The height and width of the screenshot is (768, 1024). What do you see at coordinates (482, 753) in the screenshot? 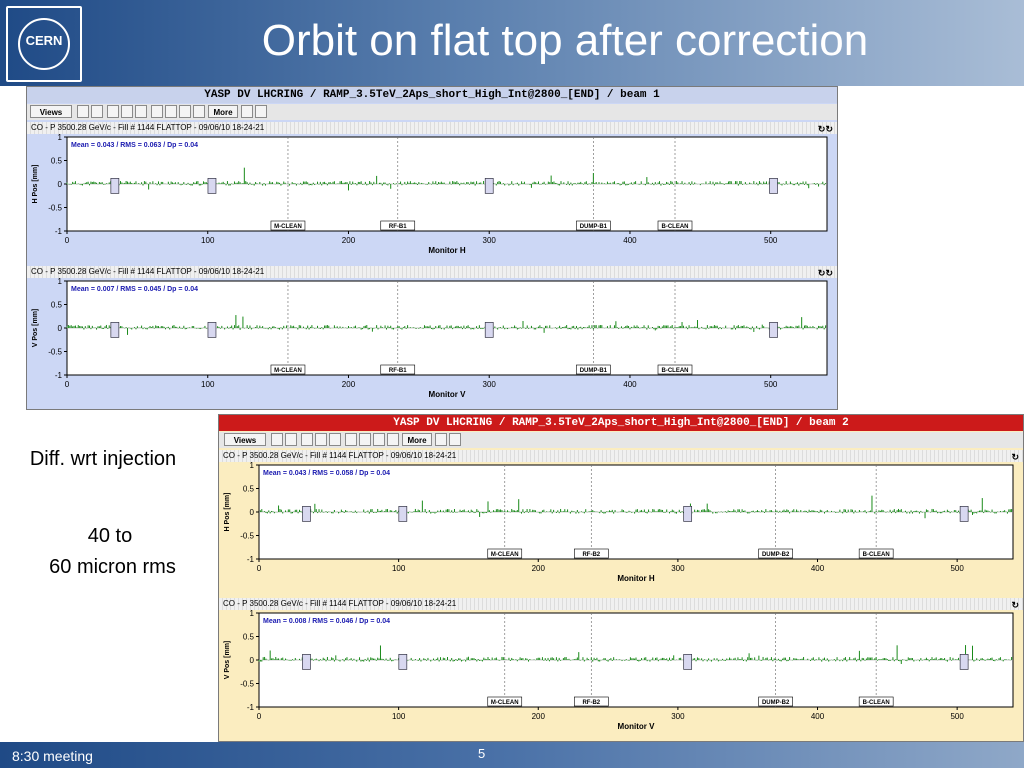
I see `page-number: 5` at bounding box center [482, 753].